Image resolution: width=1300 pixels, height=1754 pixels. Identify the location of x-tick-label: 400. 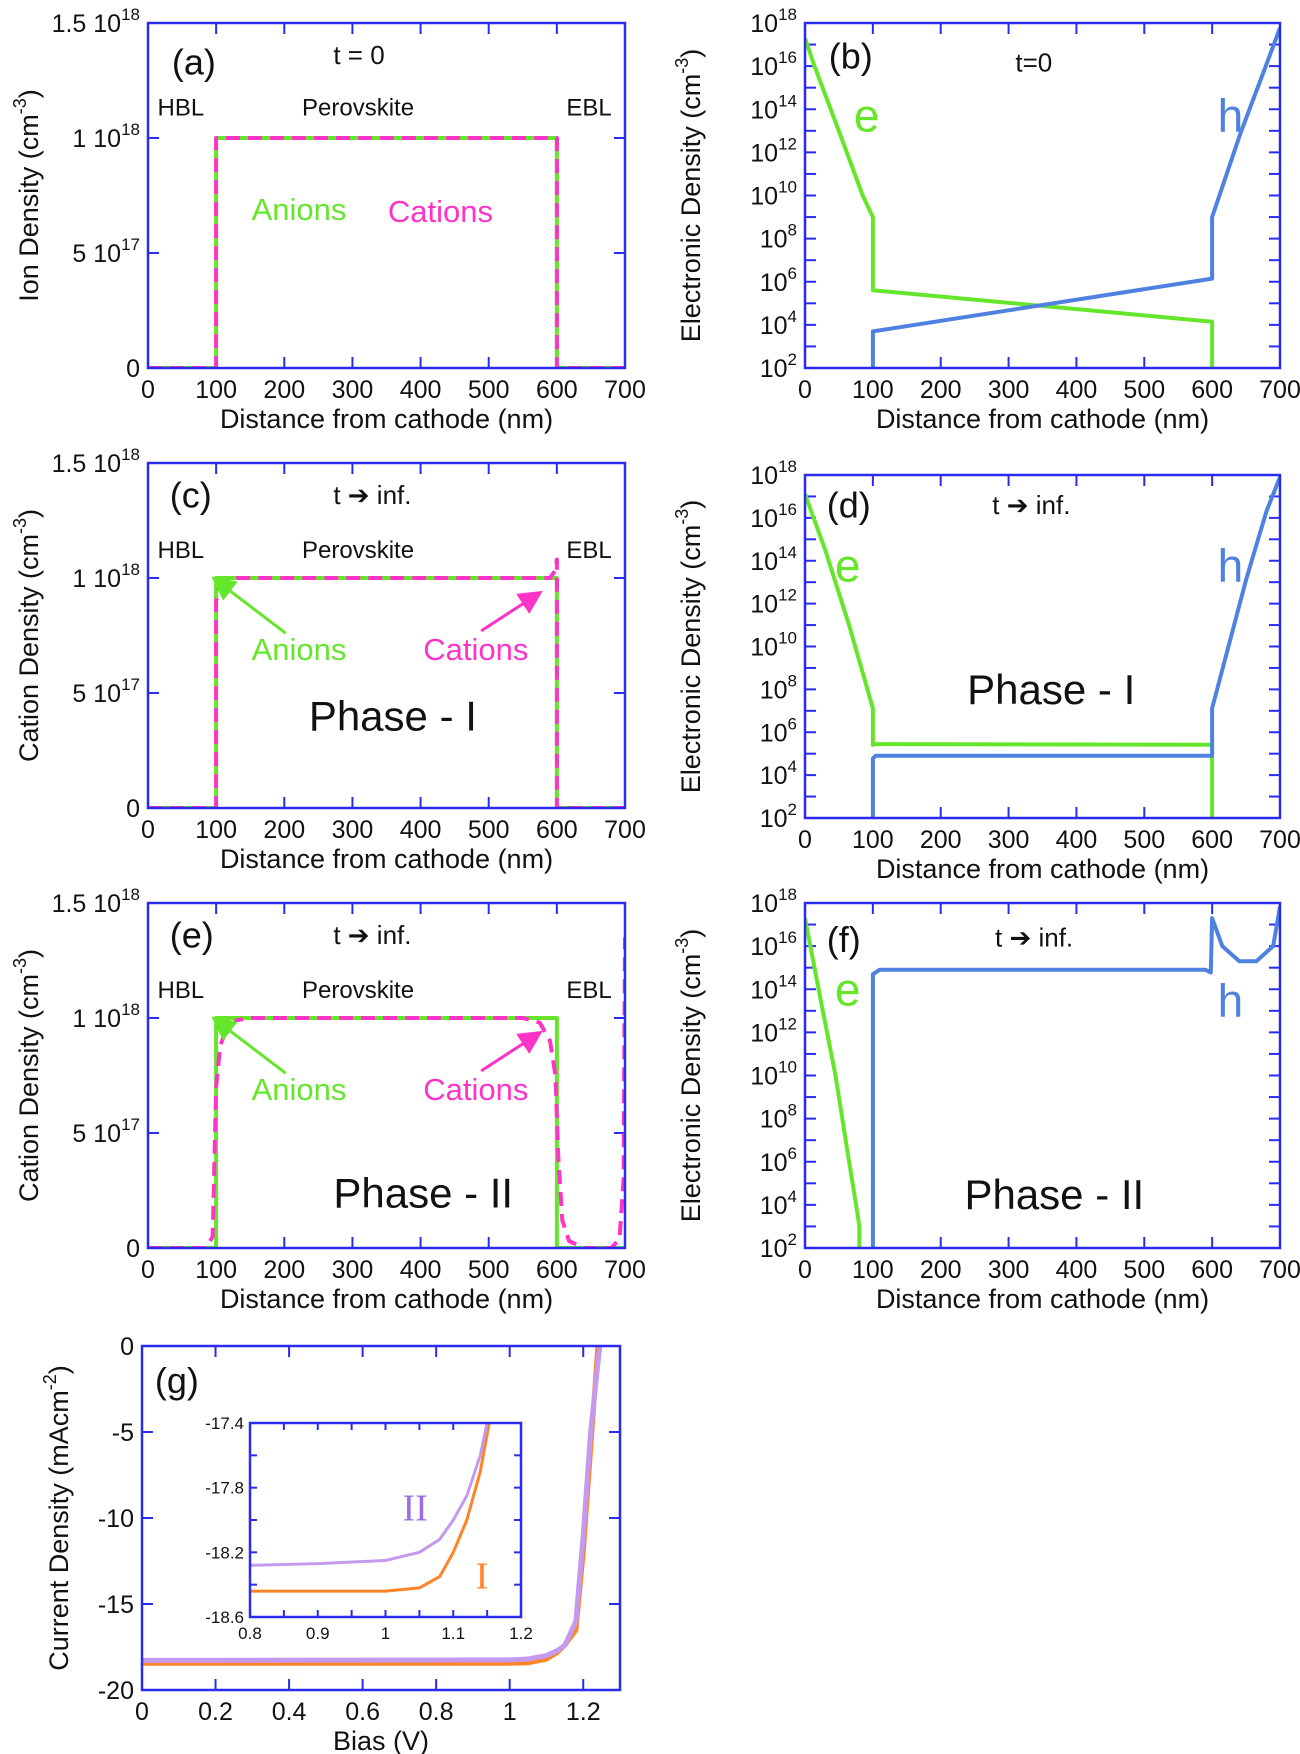
(421, 390).